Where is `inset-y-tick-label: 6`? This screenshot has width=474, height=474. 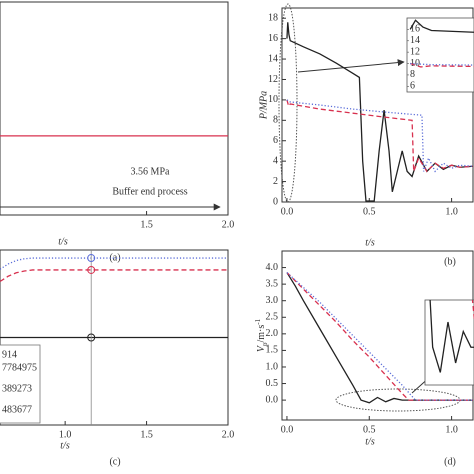
inset-y-tick-label: 6 is located at coordinates (412, 86).